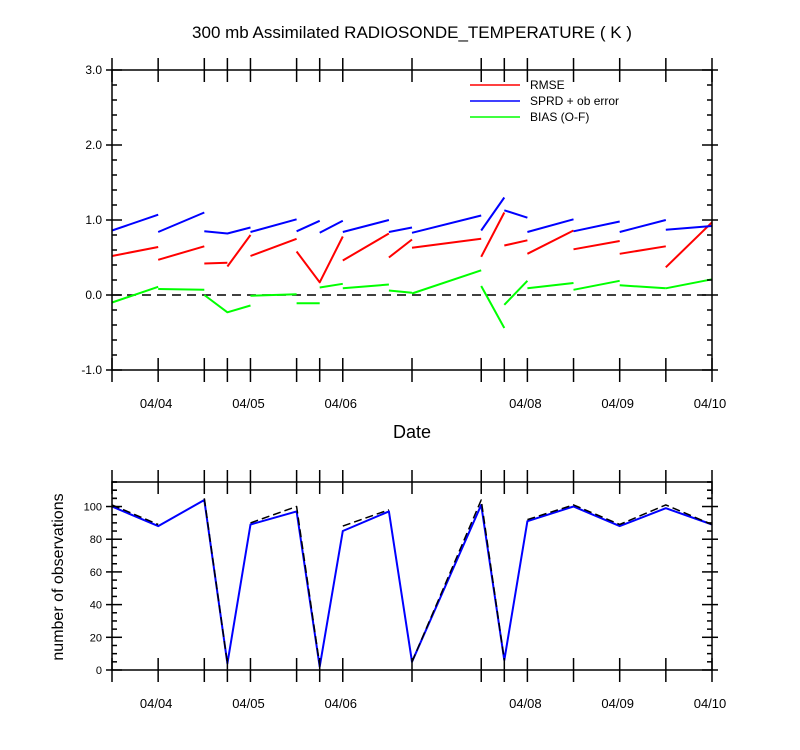  What do you see at coordinates (93, 508) in the screenshot?
I see `y-tick-label: 100` at bounding box center [93, 508].